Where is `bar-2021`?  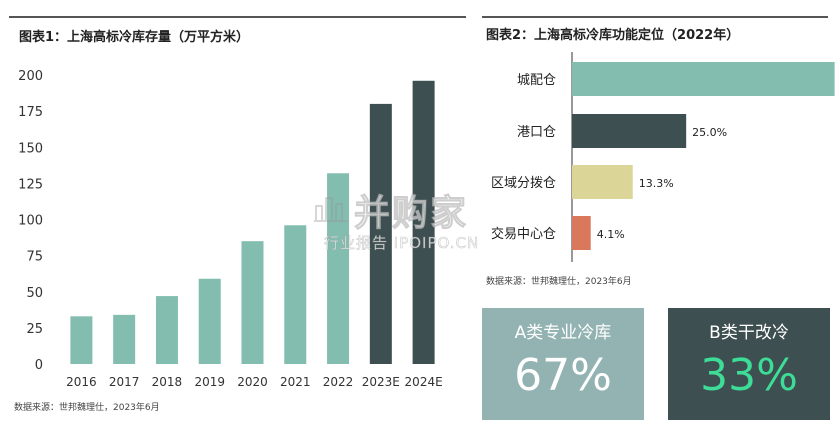 bar-2021 is located at coordinates (295, 294).